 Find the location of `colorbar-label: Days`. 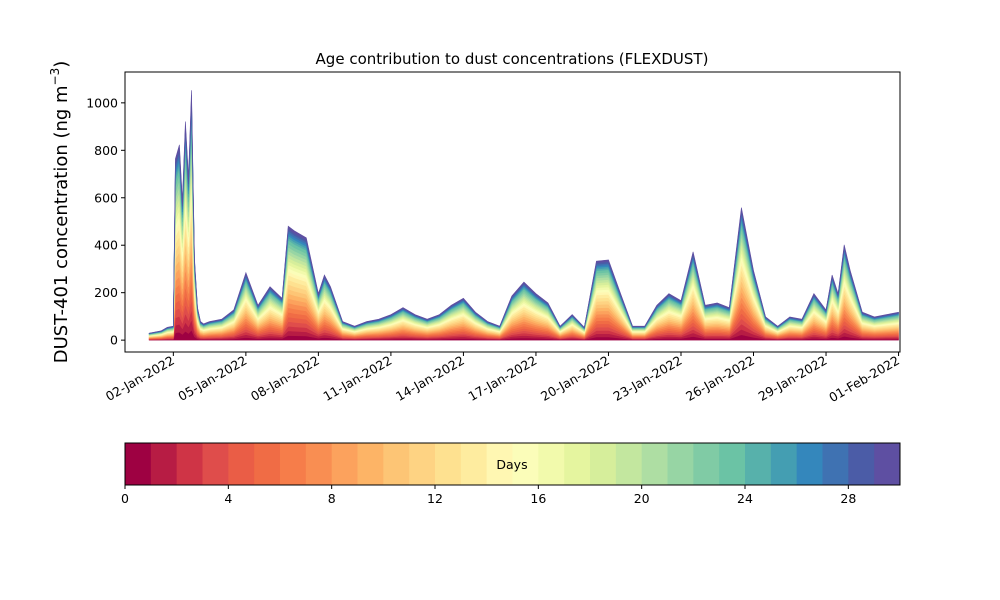

colorbar-label: Days is located at coordinates (511, 464).